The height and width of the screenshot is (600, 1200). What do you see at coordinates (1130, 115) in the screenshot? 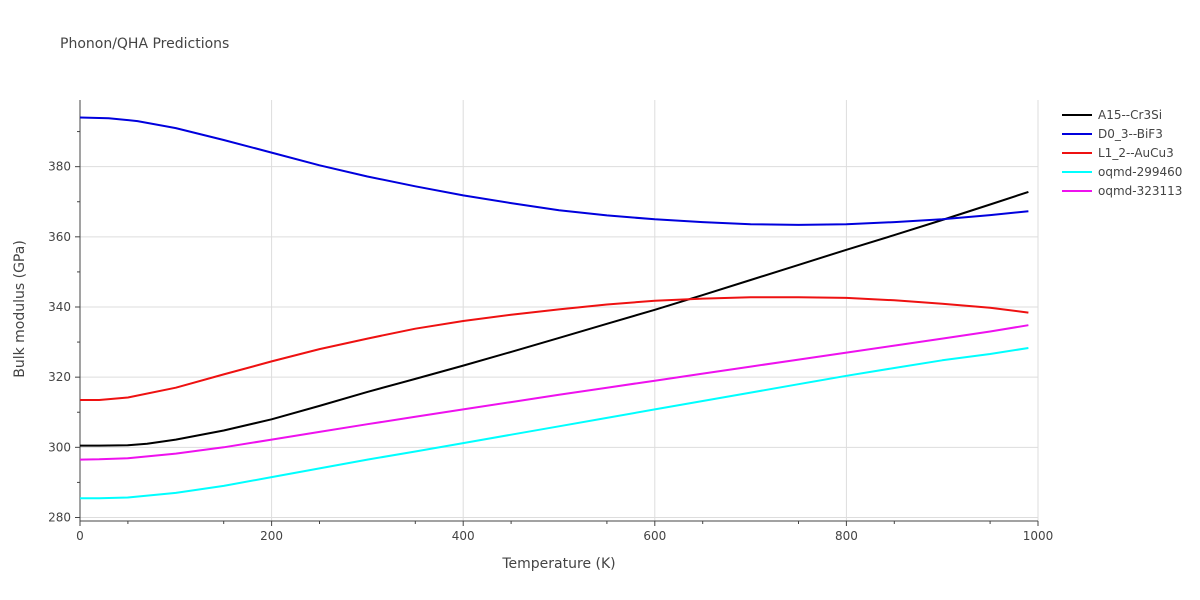
I see `legend-label: A15--Cr3Si` at bounding box center [1130, 115].